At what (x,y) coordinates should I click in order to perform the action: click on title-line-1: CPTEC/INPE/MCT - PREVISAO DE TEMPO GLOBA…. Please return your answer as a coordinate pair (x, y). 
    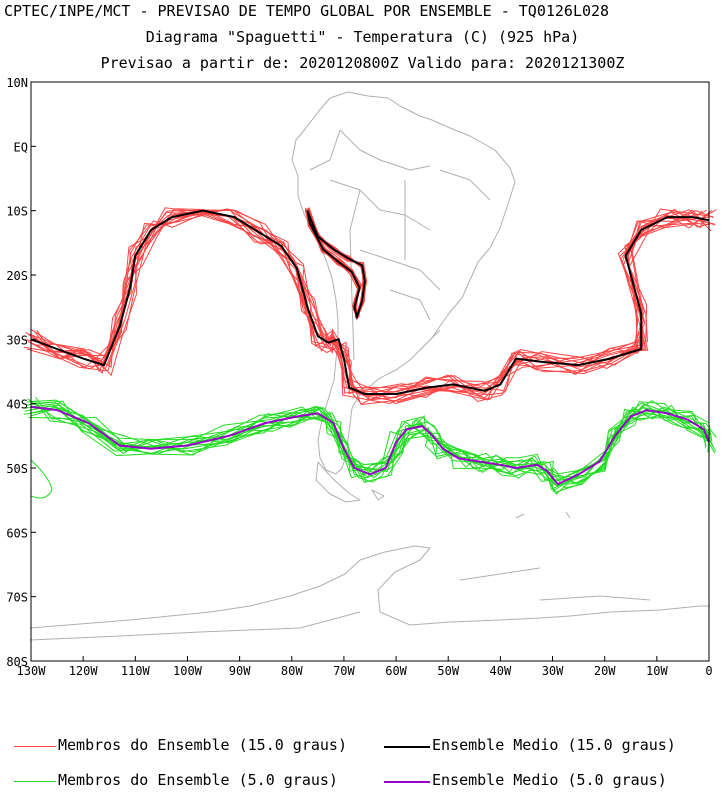
    Looking at the image, I should click on (307, 11).